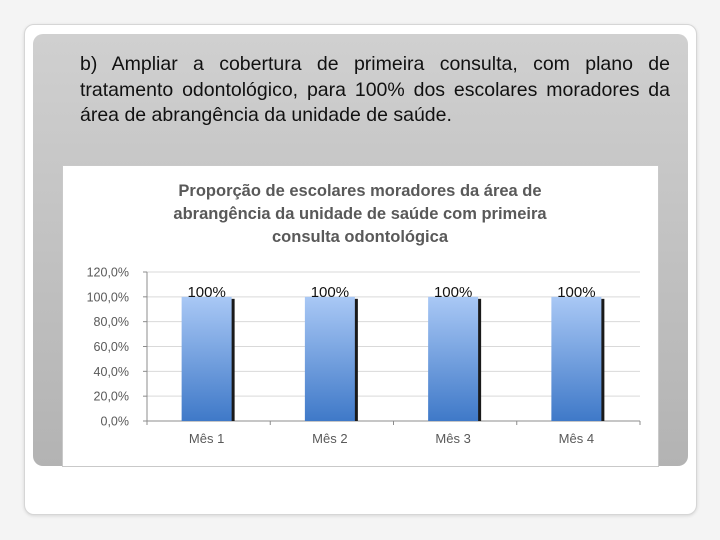 The image size is (720, 540). What do you see at coordinates (115, 422) in the screenshot?
I see `y-tick-label: 0,0%` at bounding box center [115, 422].